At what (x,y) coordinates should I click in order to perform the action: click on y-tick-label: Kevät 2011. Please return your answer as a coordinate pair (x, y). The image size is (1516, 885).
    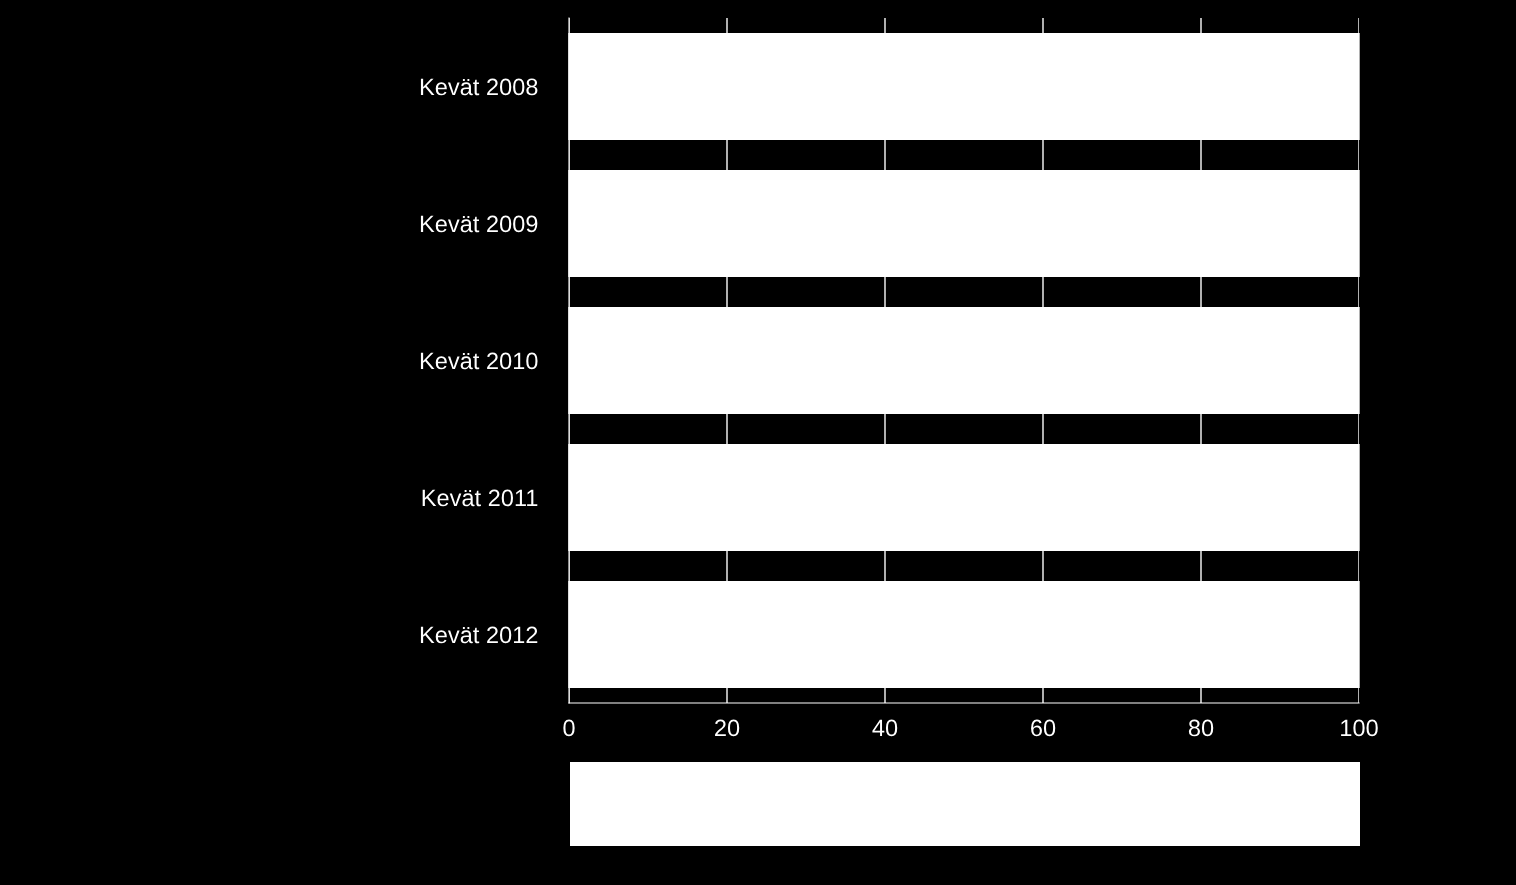
    Looking at the image, I should click on (480, 498).